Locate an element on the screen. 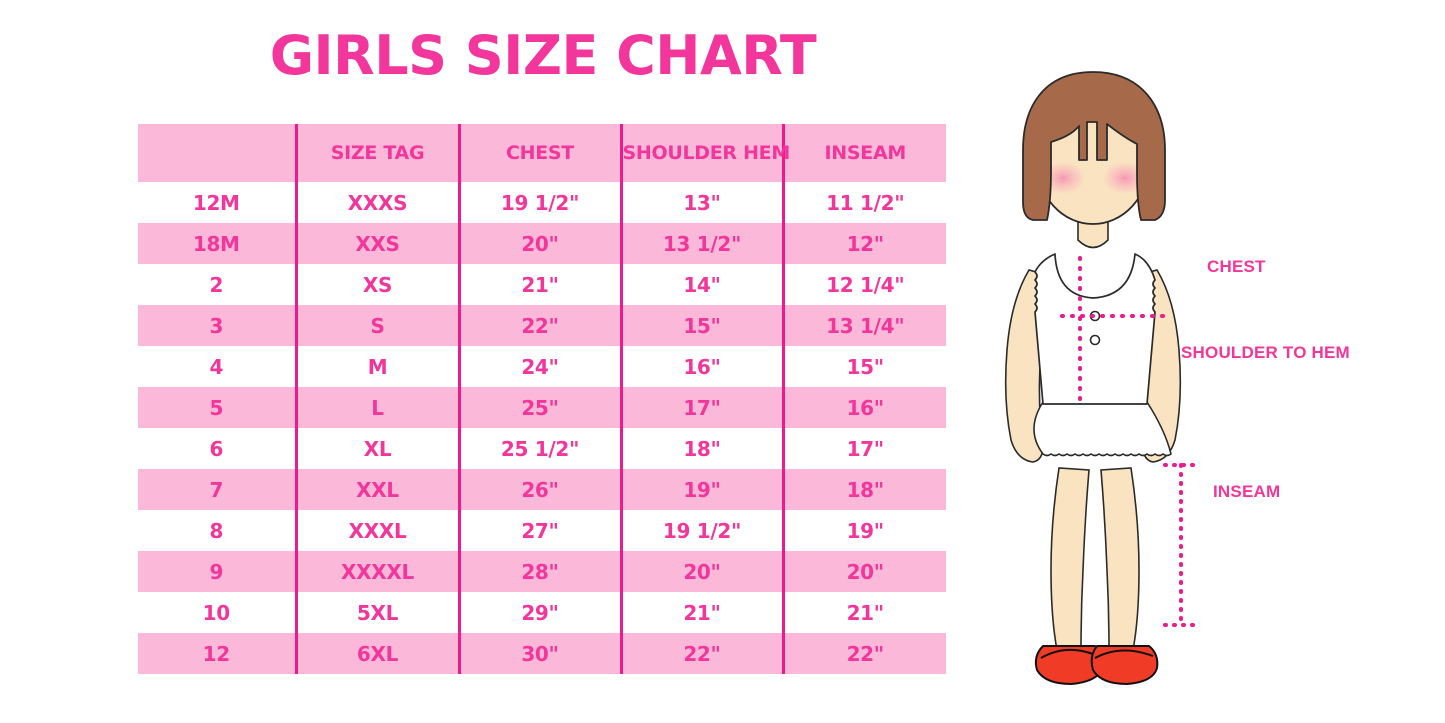  table-row: 12M XXXS 19 1/2" 13" 11 1/2" is located at coordinates (542, 202).